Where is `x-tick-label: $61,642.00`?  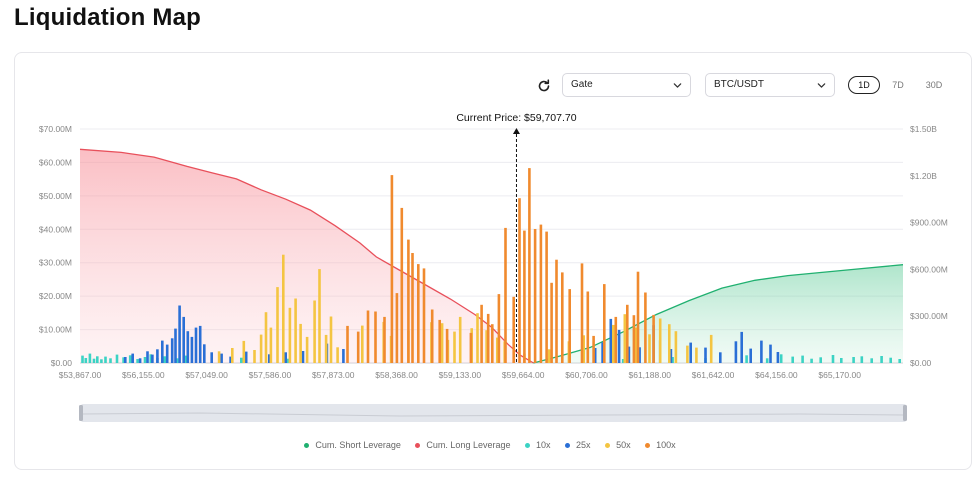 x-tick-label: $61,642.00 is located at coordinates (713, 375).